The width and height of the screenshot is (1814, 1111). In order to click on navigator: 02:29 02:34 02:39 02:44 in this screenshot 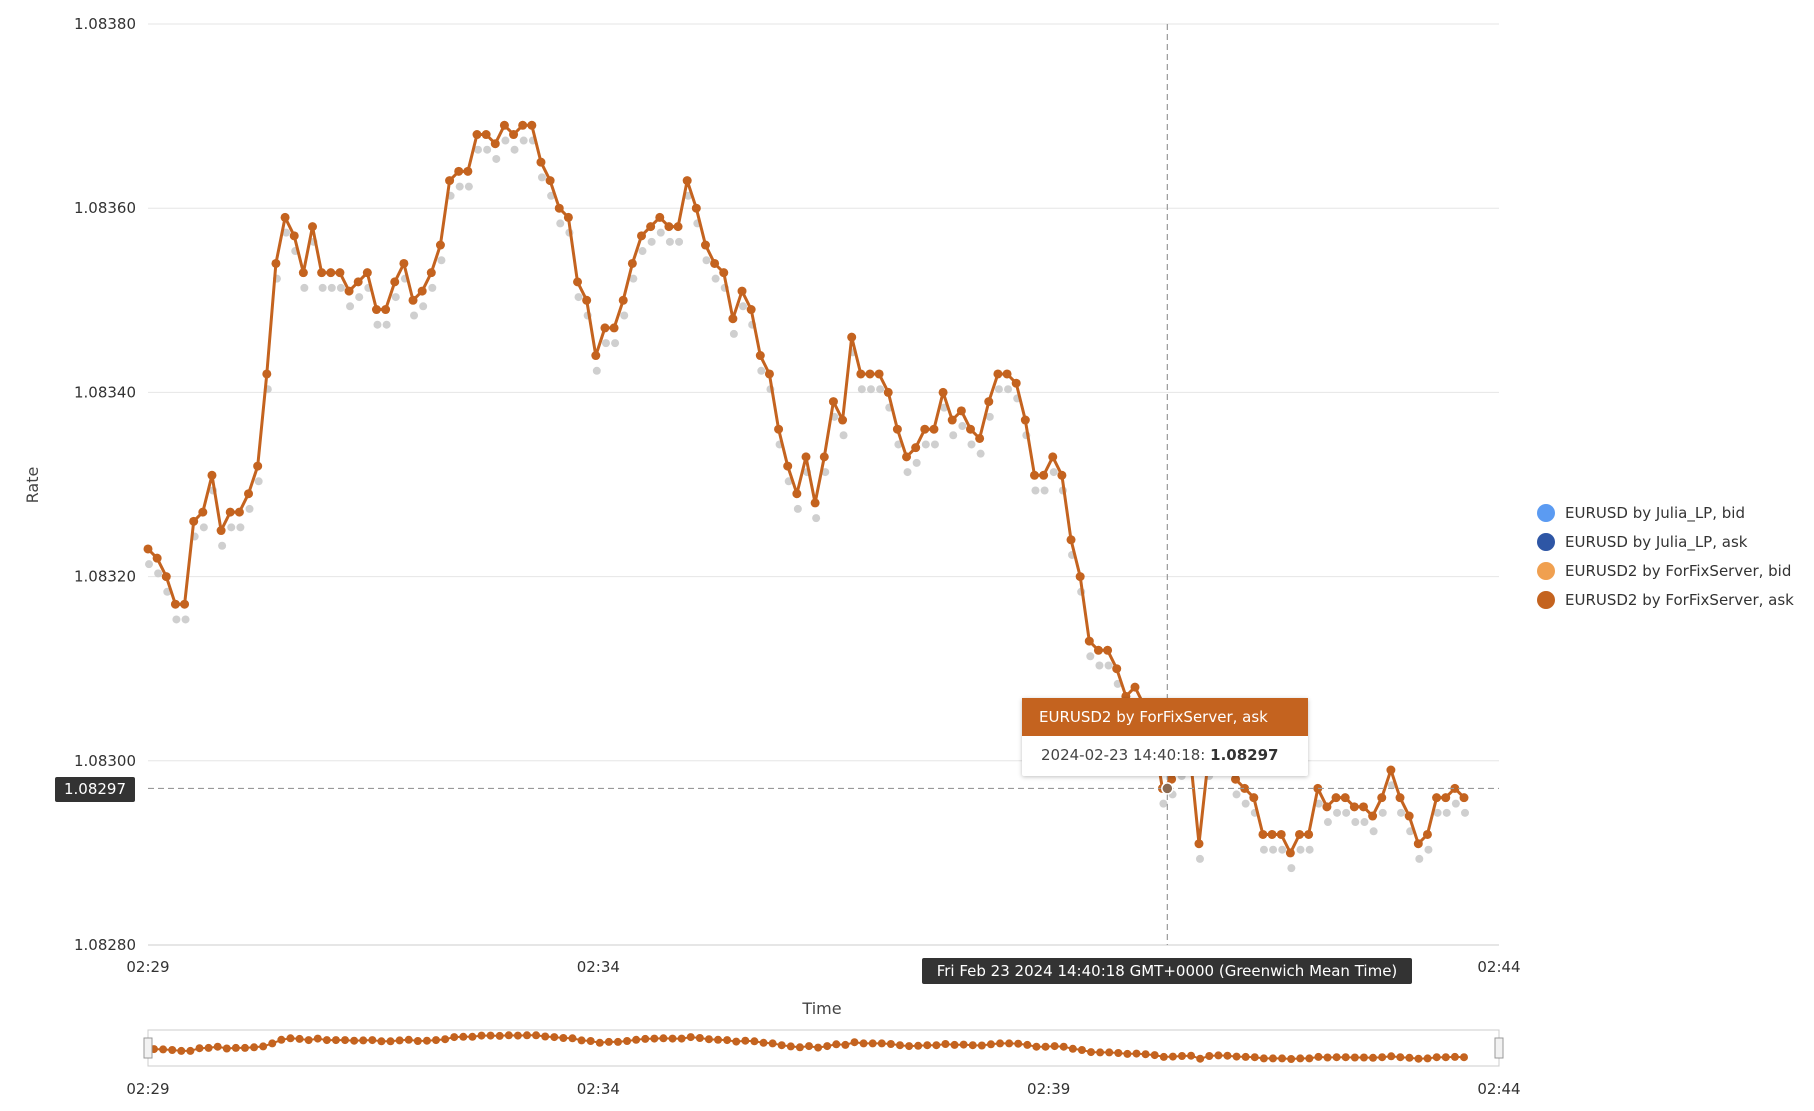, I will do `click(823, 1063)`.